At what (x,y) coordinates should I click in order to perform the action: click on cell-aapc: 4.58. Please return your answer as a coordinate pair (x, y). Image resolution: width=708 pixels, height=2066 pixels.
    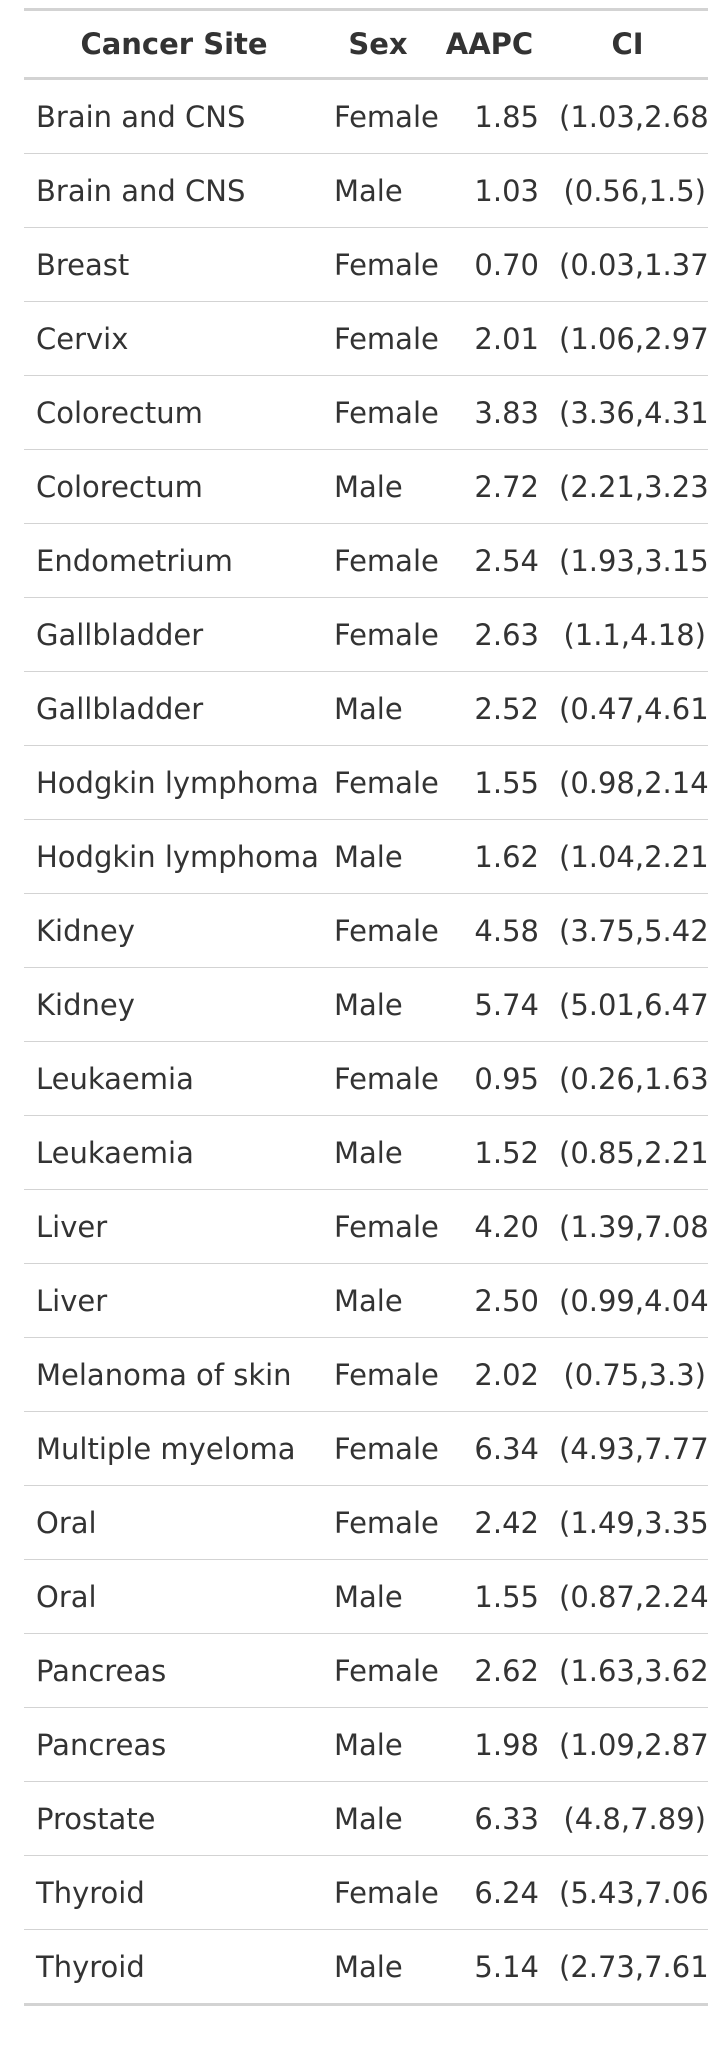
    Looking at the image, I should click on (489, 930).